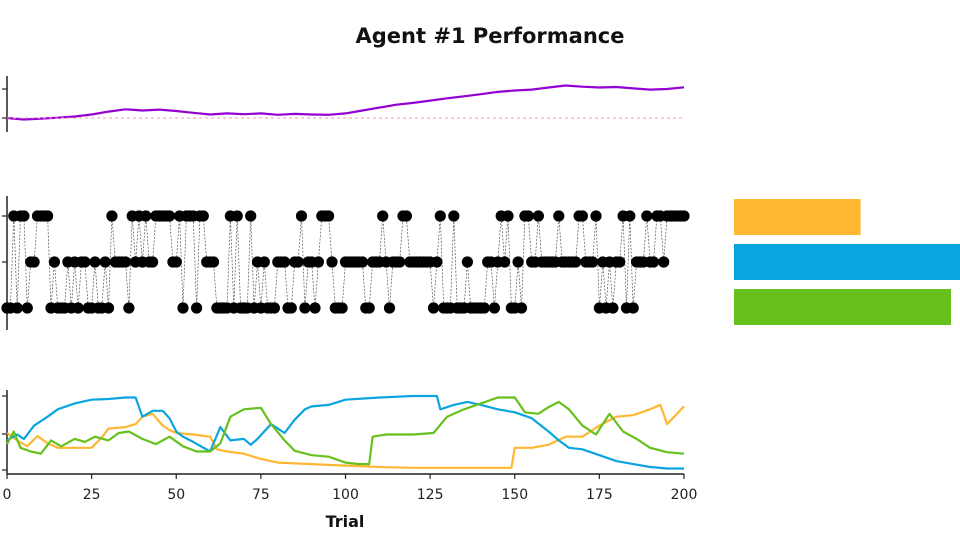 This screenshot has height=540, width=960. What do you see at coordinates (345, 436) in the screenshot?
I see `option-a-line` at bounding box center [345, 436].